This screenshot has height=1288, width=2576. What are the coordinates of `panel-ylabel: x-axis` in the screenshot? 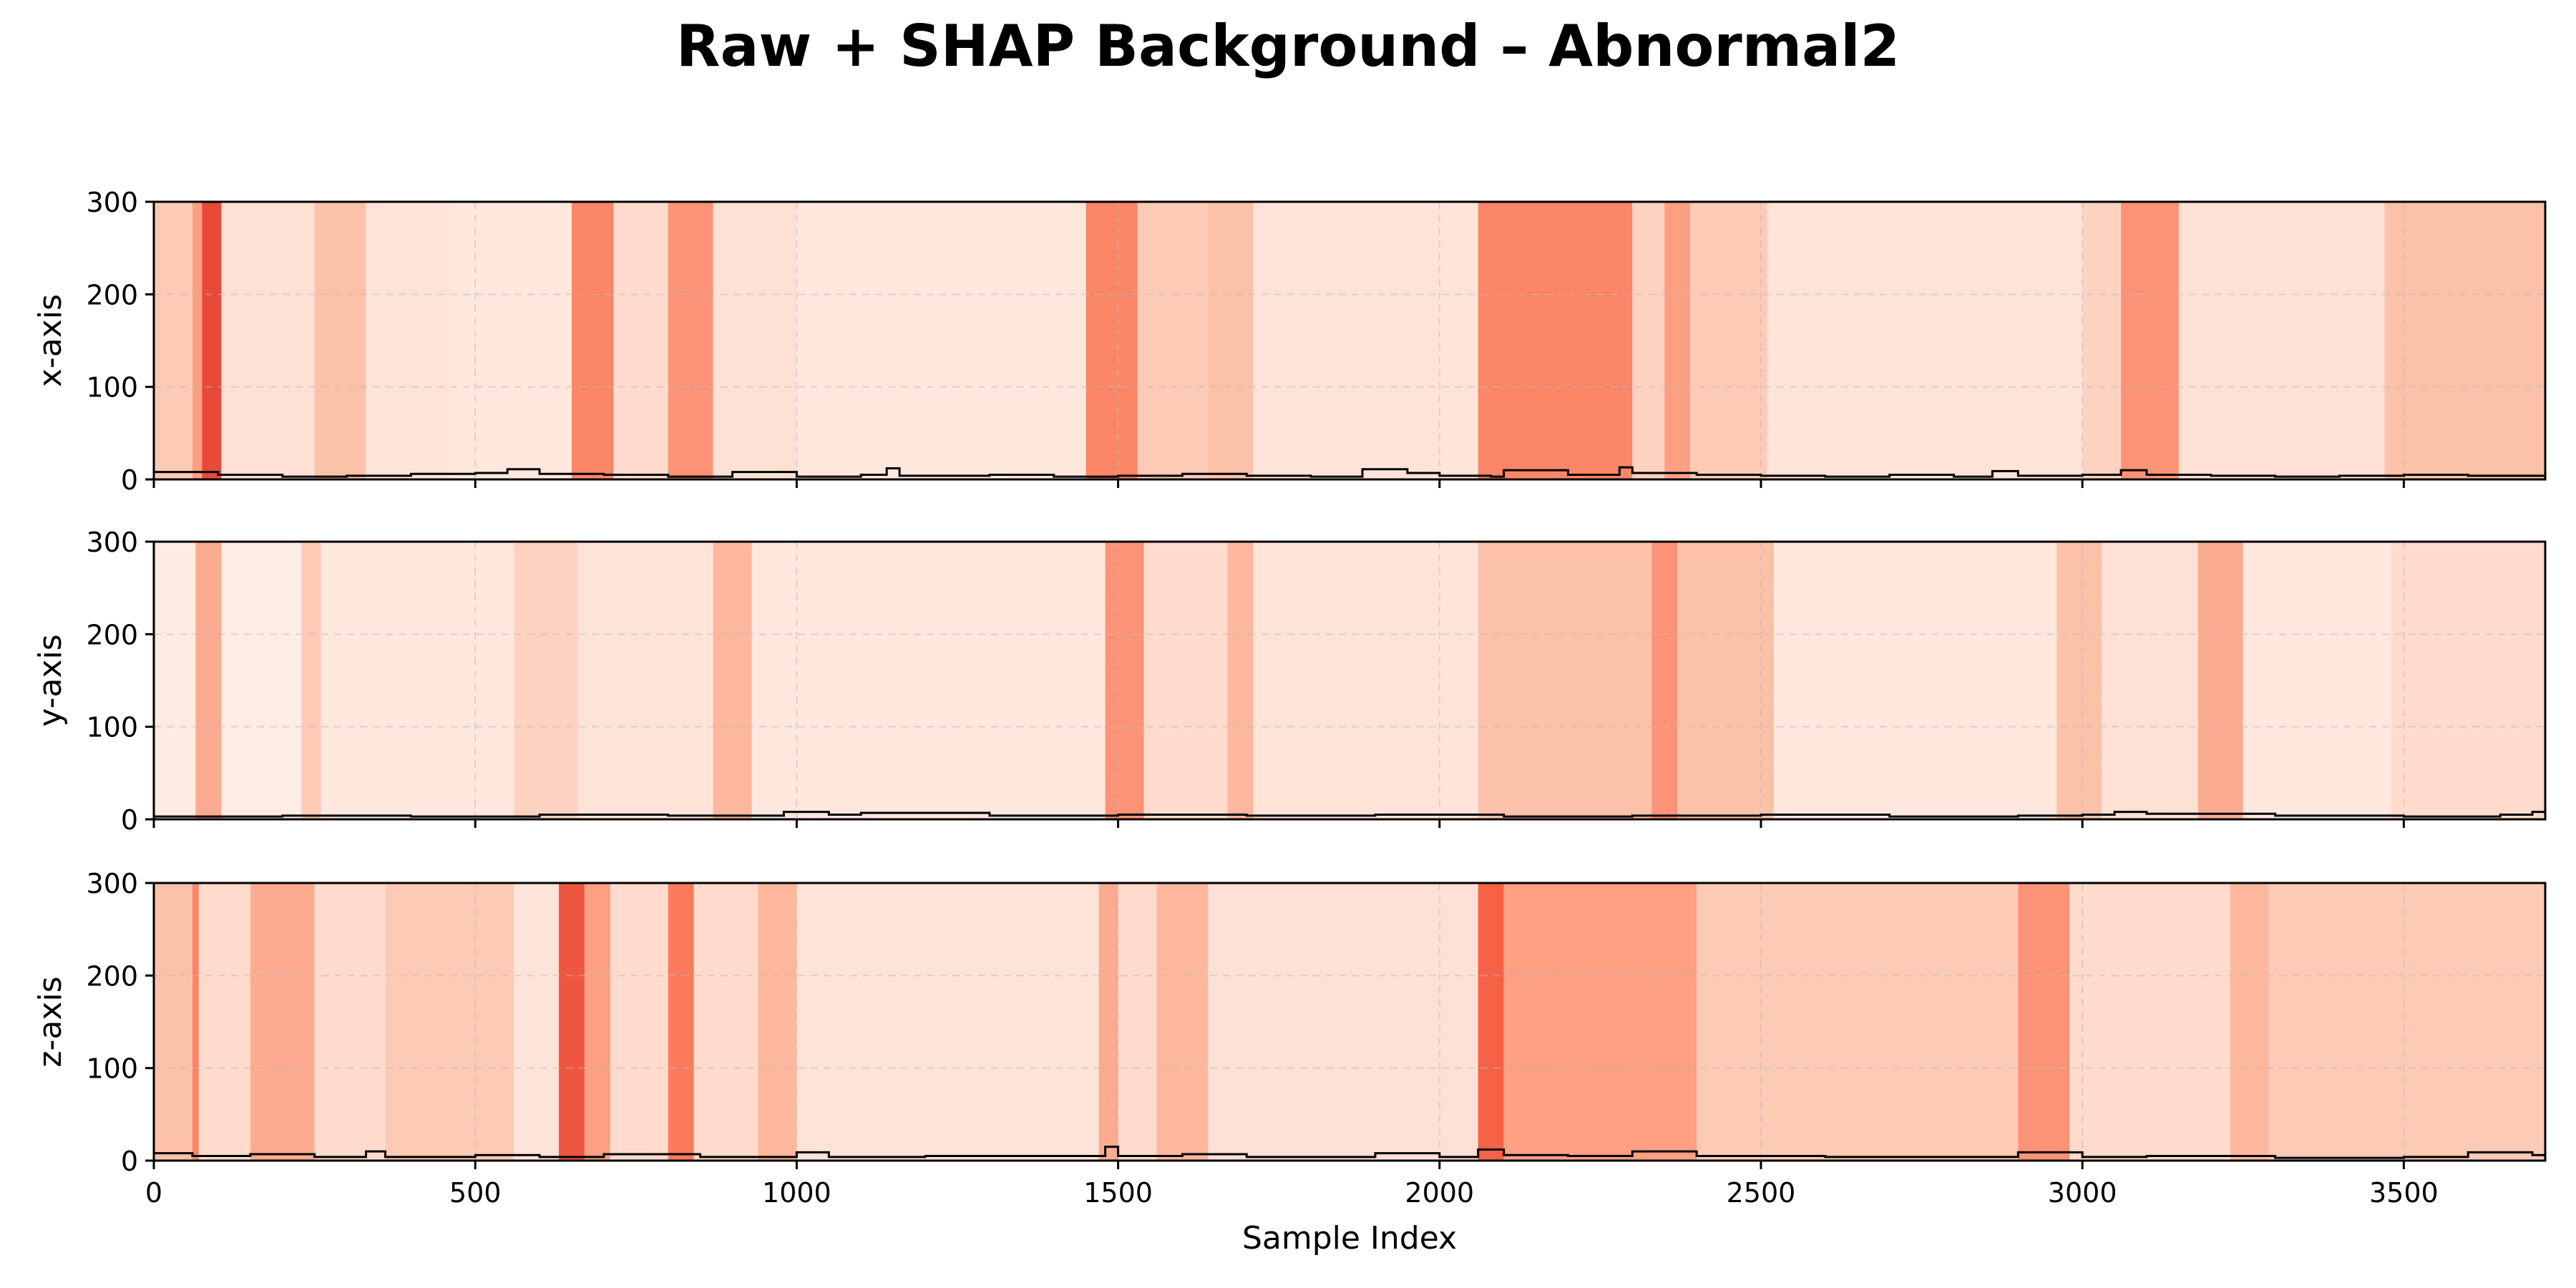 It's located at (50, 340).